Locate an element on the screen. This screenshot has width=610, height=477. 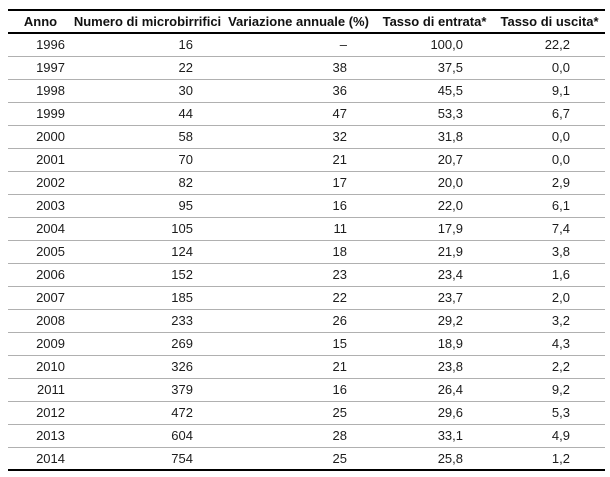
table-cell: 2006 is located at coordinates (50, 274).